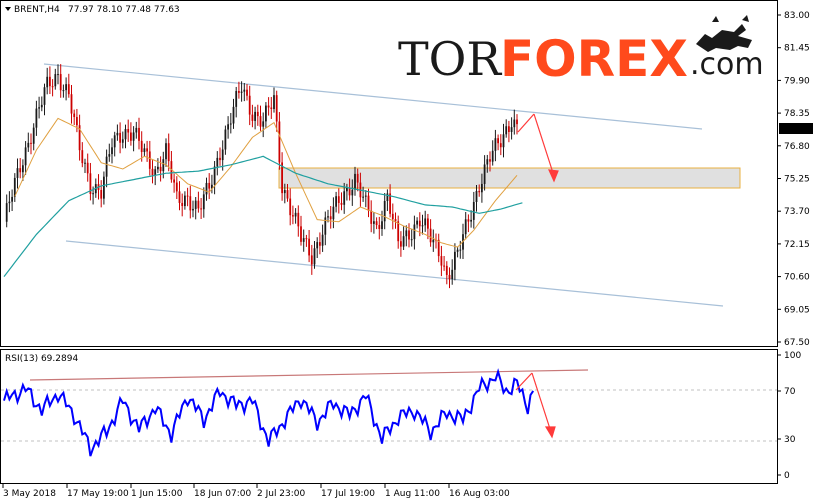  What do you see at coordinates (797, 343) in the screenshot?
I see `price-tick-label: 67.50` at bounding box center [797, 343].